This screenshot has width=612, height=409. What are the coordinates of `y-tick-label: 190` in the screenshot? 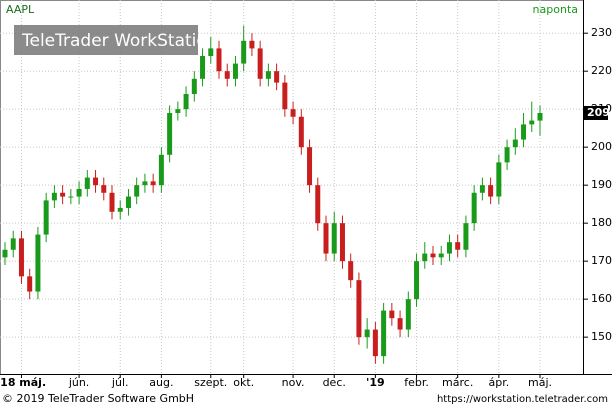 It's located at (601, 184).